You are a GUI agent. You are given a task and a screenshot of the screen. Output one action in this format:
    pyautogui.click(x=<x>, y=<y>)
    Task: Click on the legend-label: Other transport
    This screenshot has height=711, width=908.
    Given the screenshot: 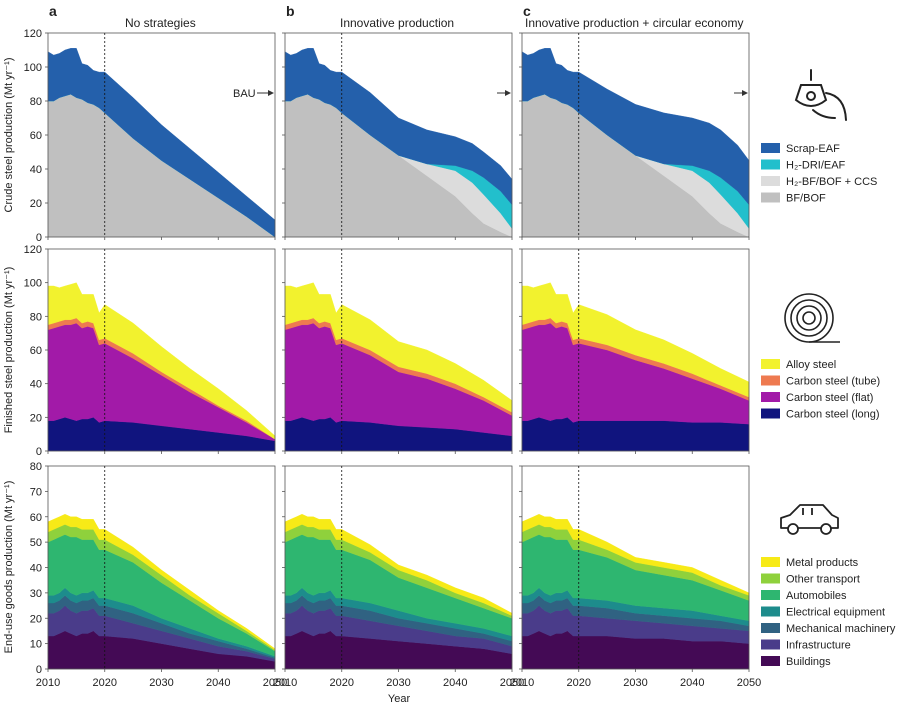 What is the action you would take?
    pyautogui.click(x=823, y=580)
    